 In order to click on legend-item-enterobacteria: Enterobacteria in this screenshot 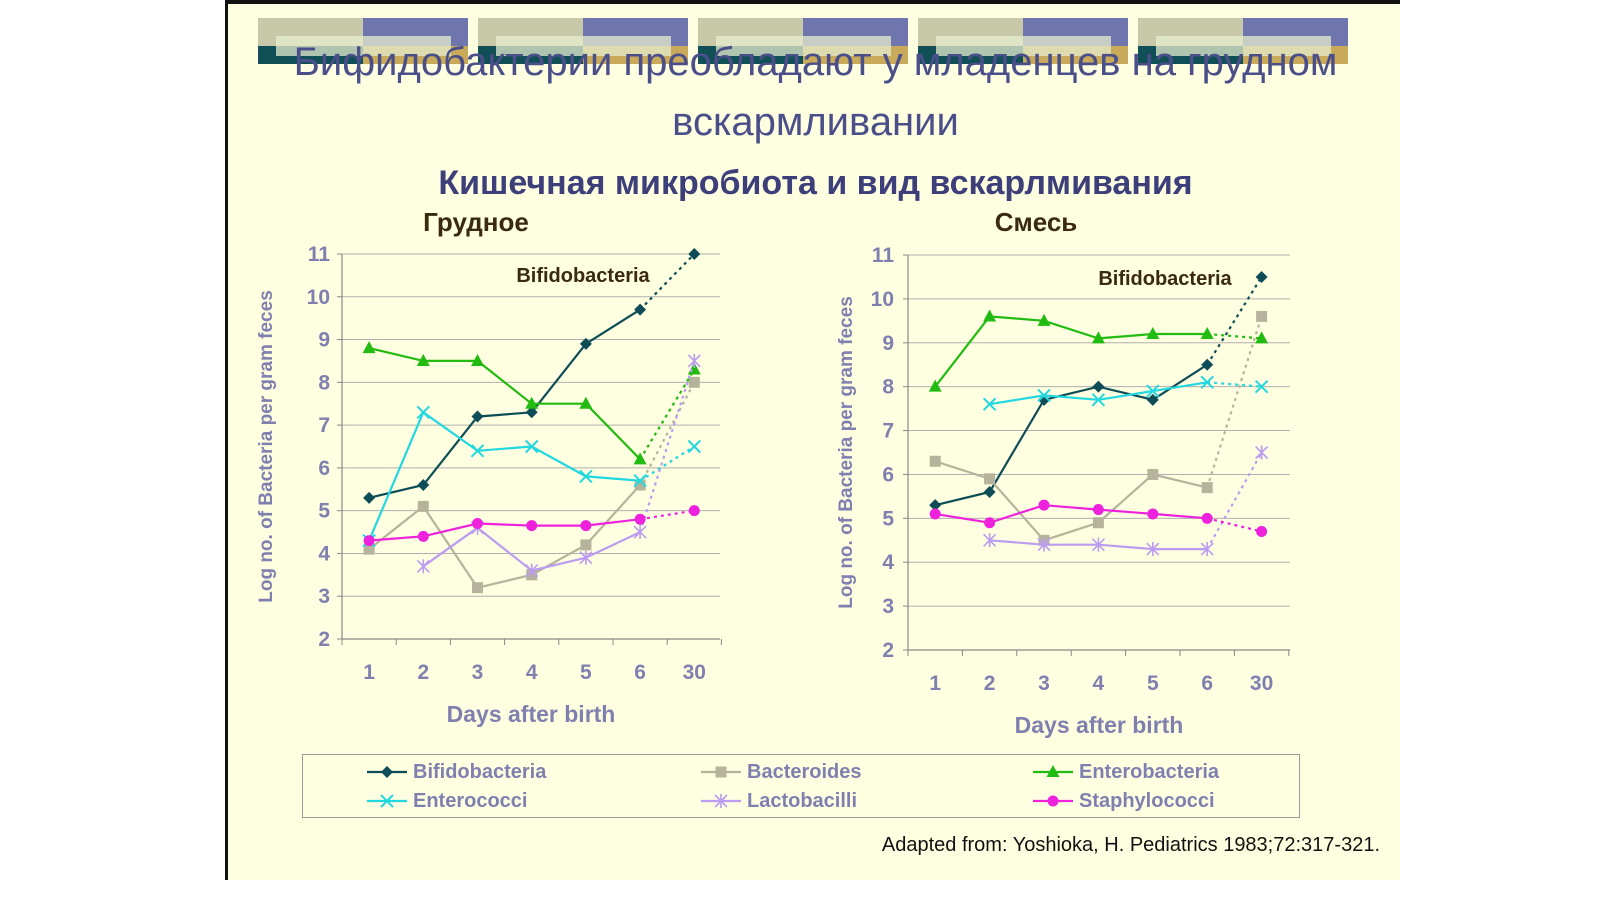, I will do `click(1125, 772)`.